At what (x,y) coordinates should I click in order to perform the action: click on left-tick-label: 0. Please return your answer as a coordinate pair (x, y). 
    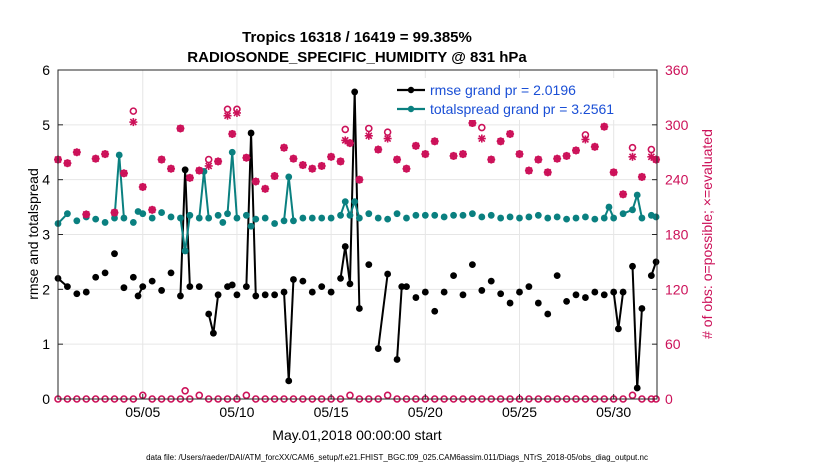
    Looking at the image, I should click on (46, 399).